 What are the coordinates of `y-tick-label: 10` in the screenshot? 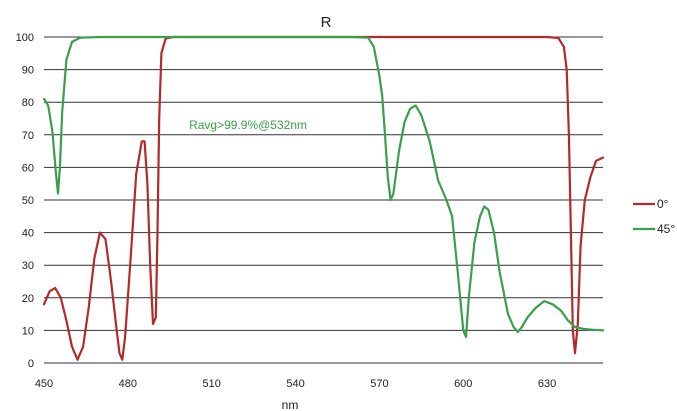 It's located at (28, 331).